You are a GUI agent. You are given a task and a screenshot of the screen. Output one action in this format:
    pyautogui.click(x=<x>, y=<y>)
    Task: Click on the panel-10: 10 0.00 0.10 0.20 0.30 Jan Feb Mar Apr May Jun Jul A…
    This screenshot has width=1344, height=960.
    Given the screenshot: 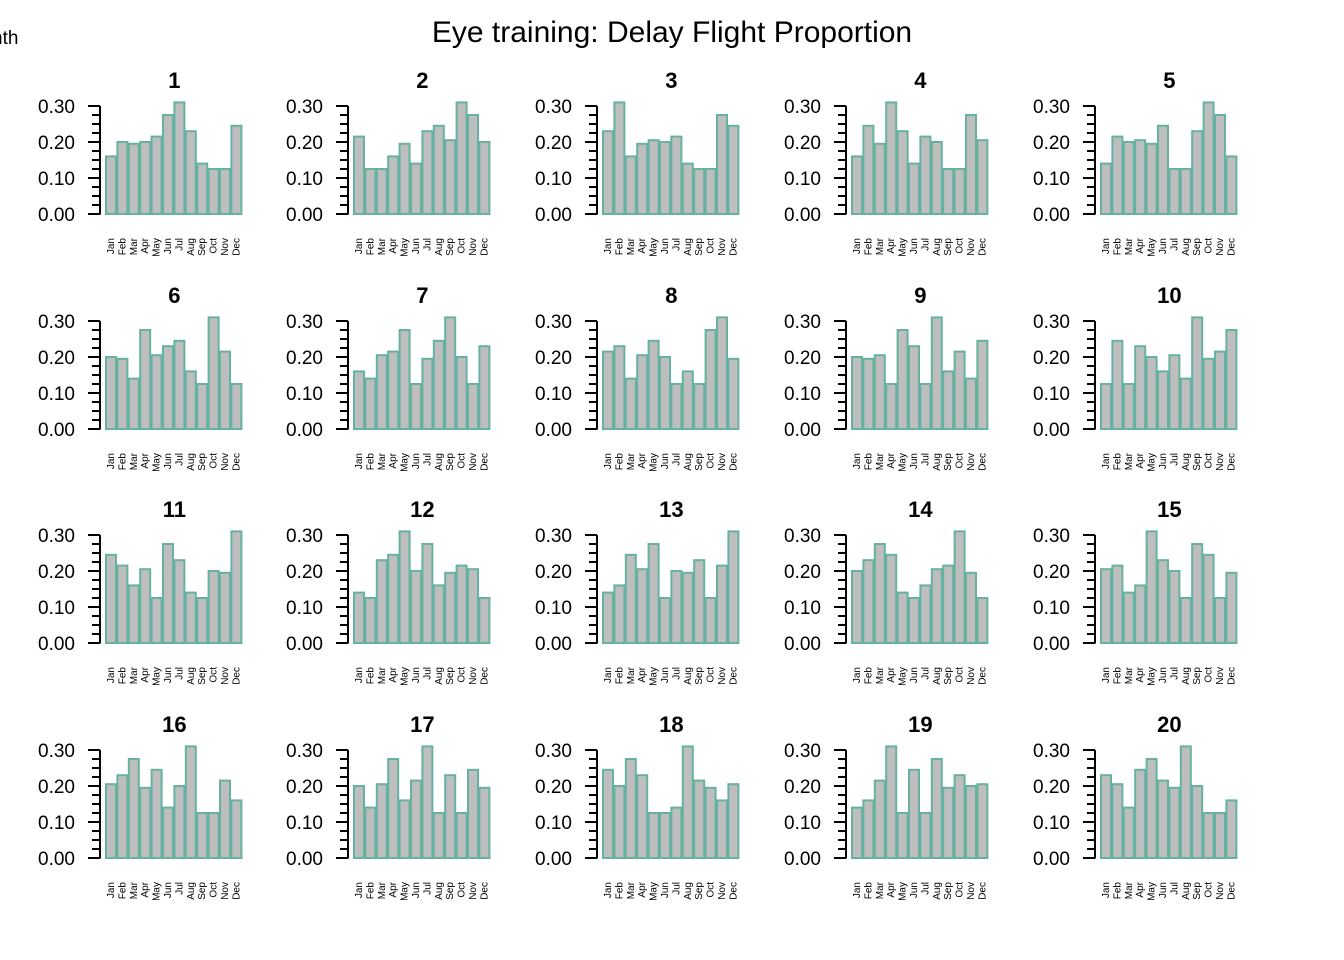 What is the action you would take?
    pyautogui.click(x=1135, y=377)
    